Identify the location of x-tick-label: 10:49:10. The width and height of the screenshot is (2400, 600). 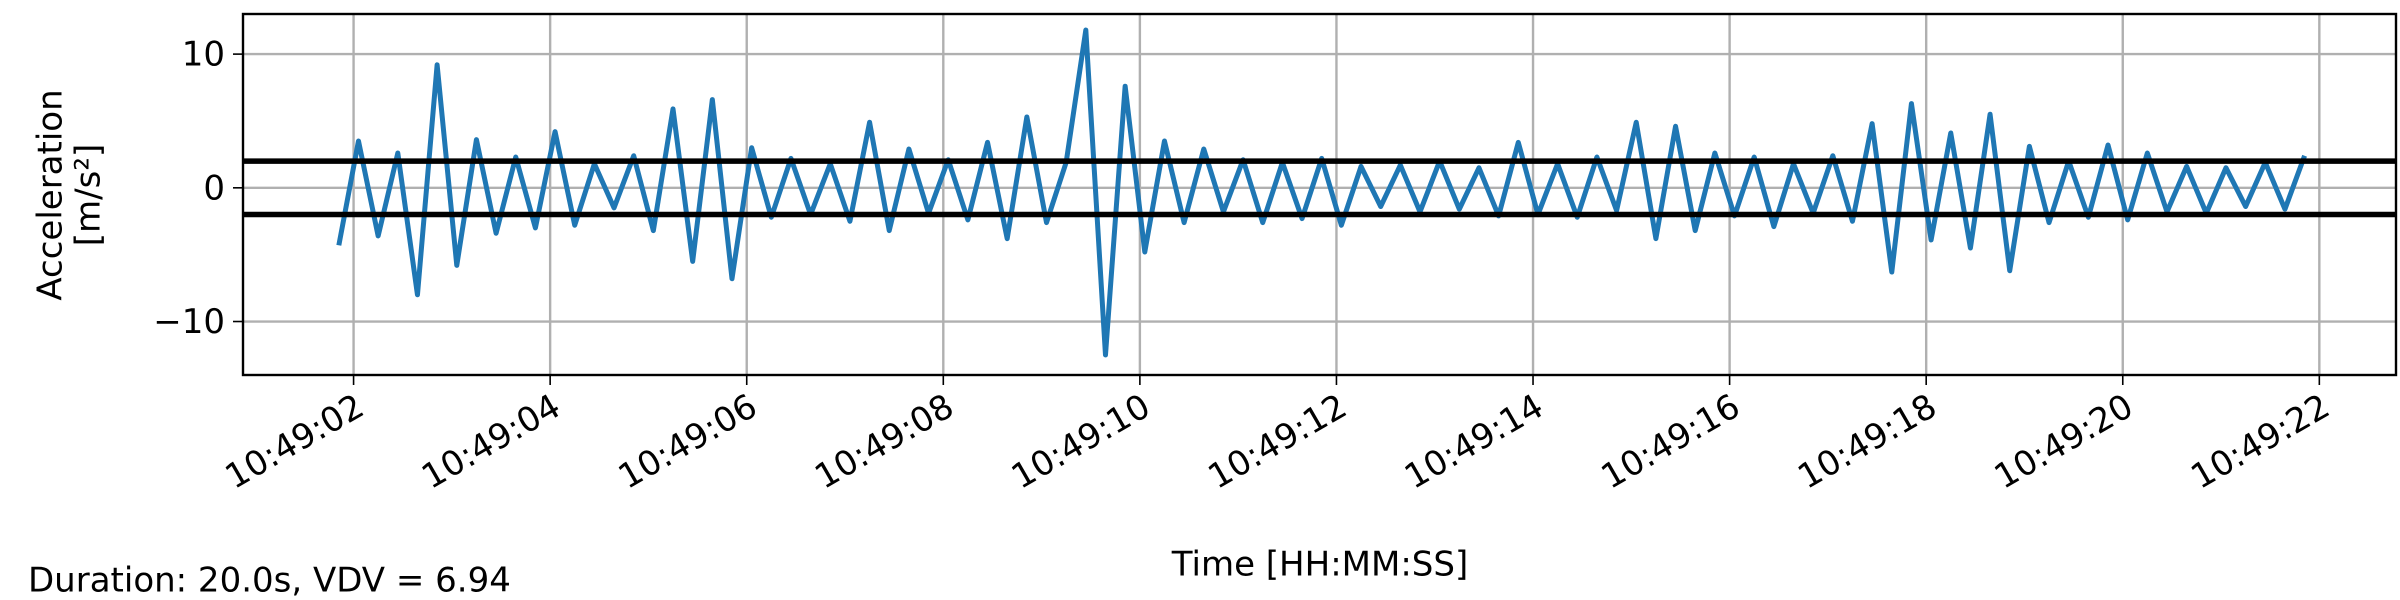
(1081, 441).